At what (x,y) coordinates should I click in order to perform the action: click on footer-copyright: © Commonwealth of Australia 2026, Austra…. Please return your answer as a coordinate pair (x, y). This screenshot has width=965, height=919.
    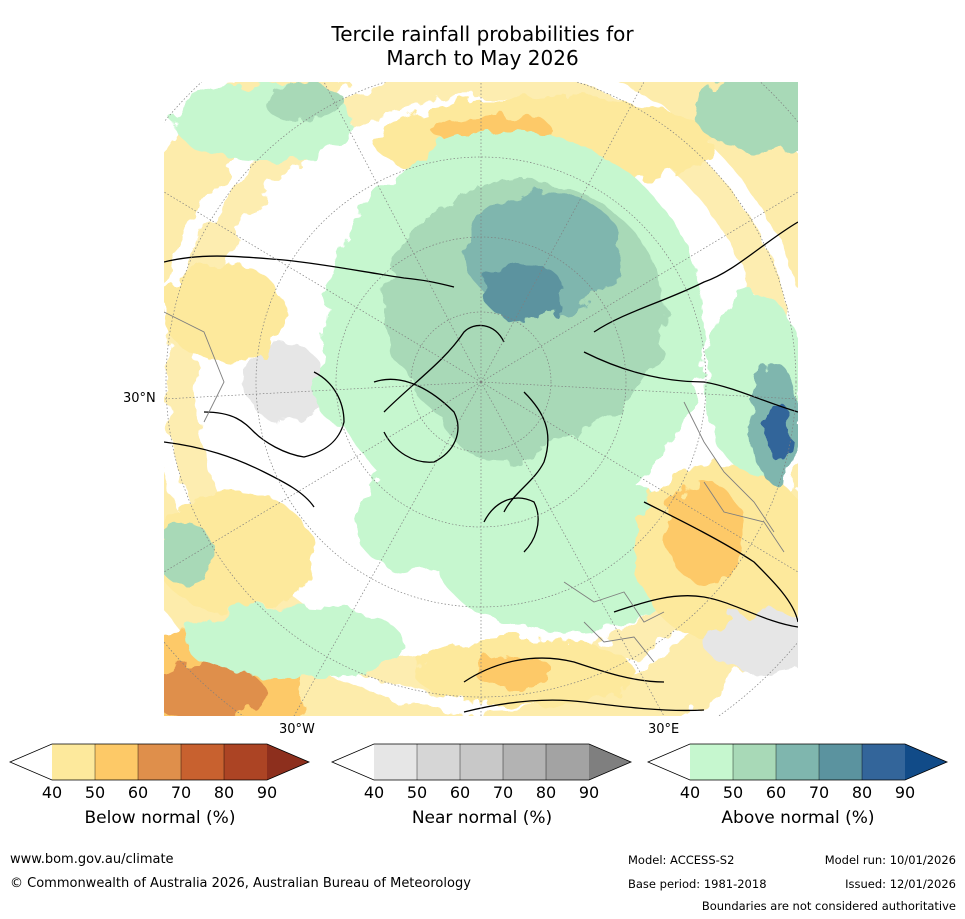
    Looking at the image, I should click on (240, 883).